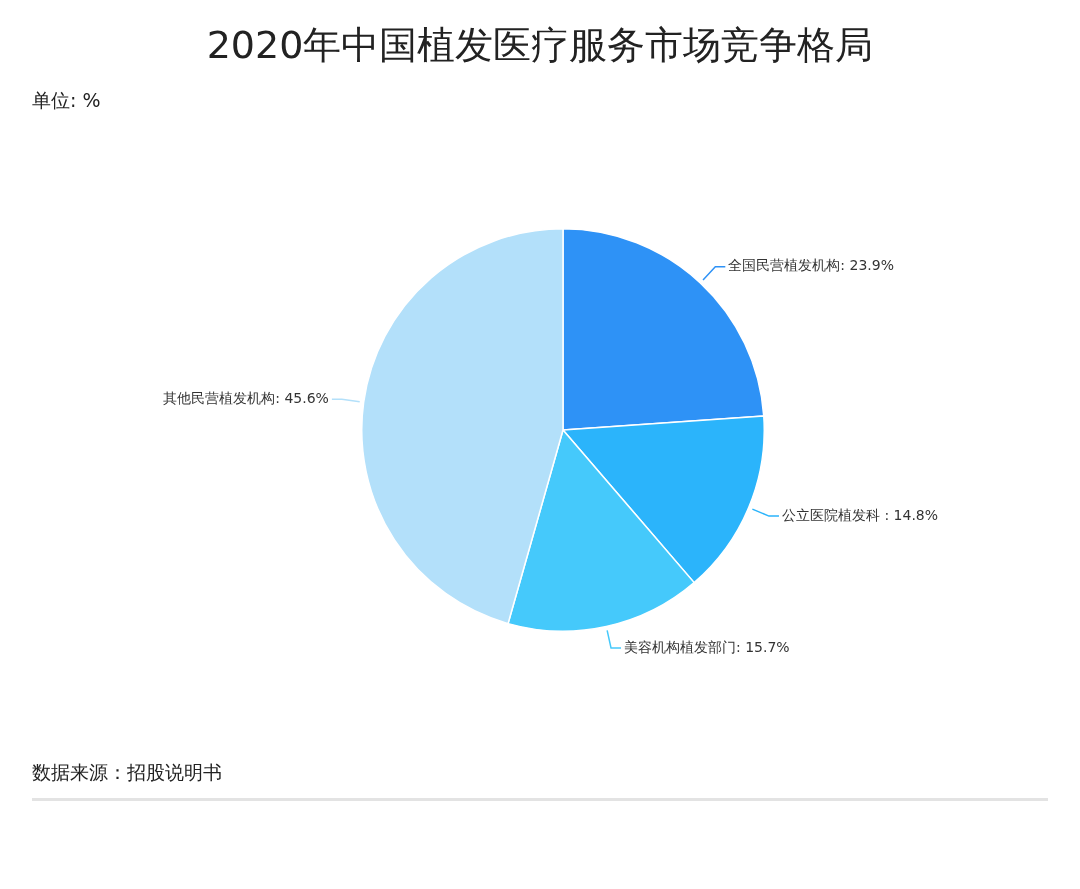 Image resolution: width=1080 pixels, height=889 pixels. I want to click on source-note: 数据来源：招股说明书, so click(540, 780).